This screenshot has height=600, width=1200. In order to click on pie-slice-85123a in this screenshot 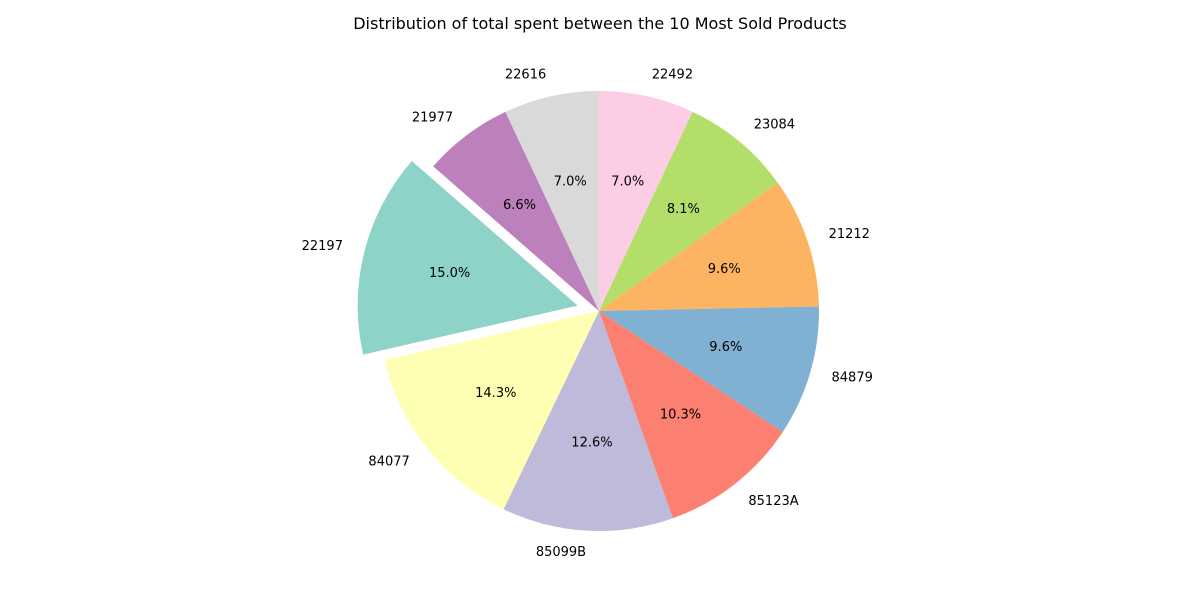, I will do `click(691, 415)`.